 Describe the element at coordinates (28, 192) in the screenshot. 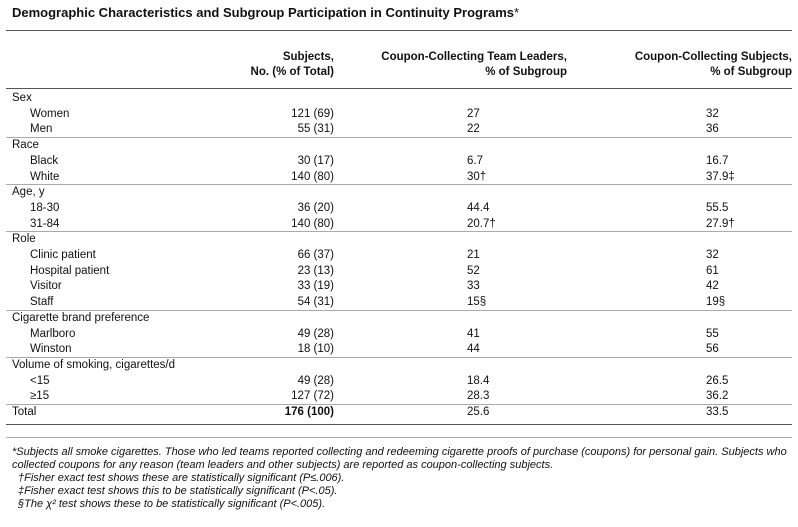

I see `group-label: Age, y` at that location.